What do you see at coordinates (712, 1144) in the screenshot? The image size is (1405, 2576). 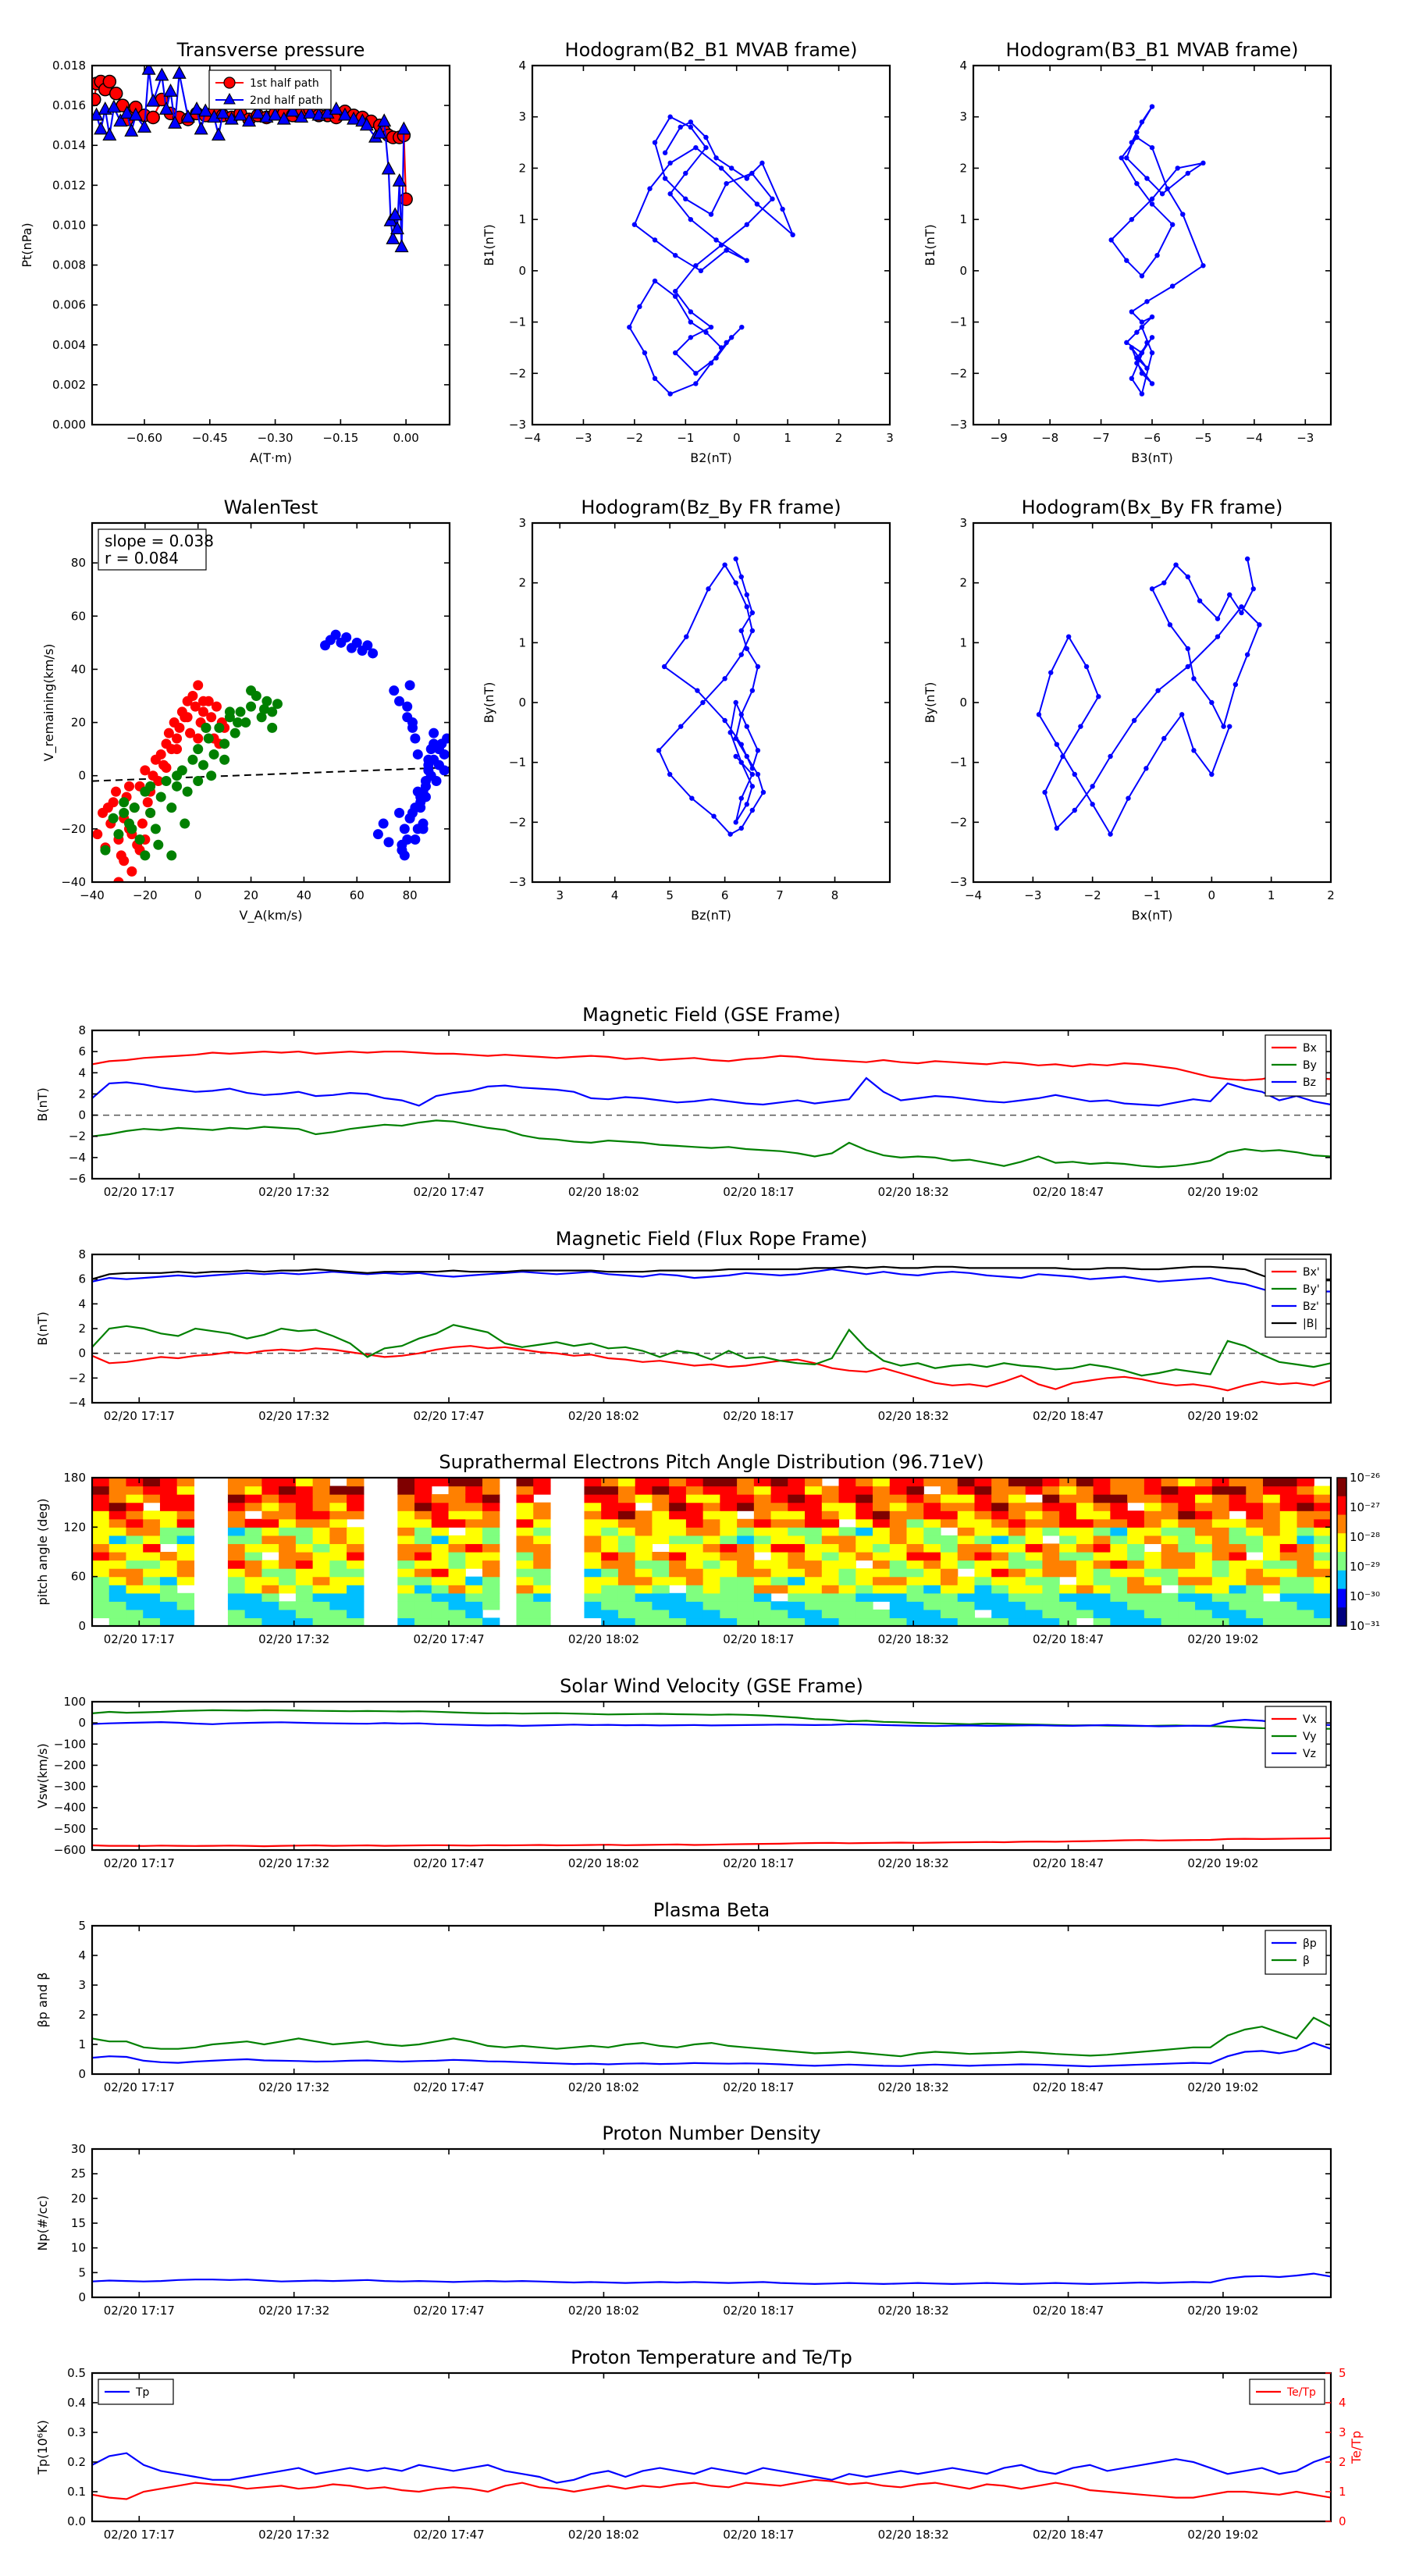 I see `mag-gse-series-By` at bounding box center [712, 1144].